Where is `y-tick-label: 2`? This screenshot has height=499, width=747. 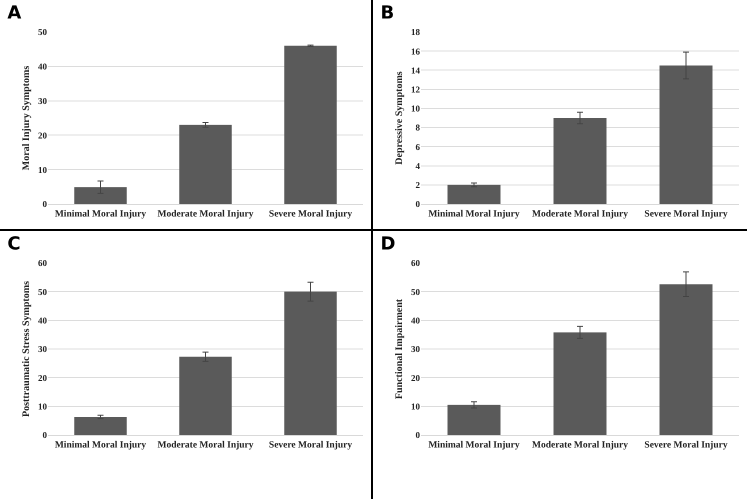
y-tick-label: 2 is located at coordinates (418, 185).